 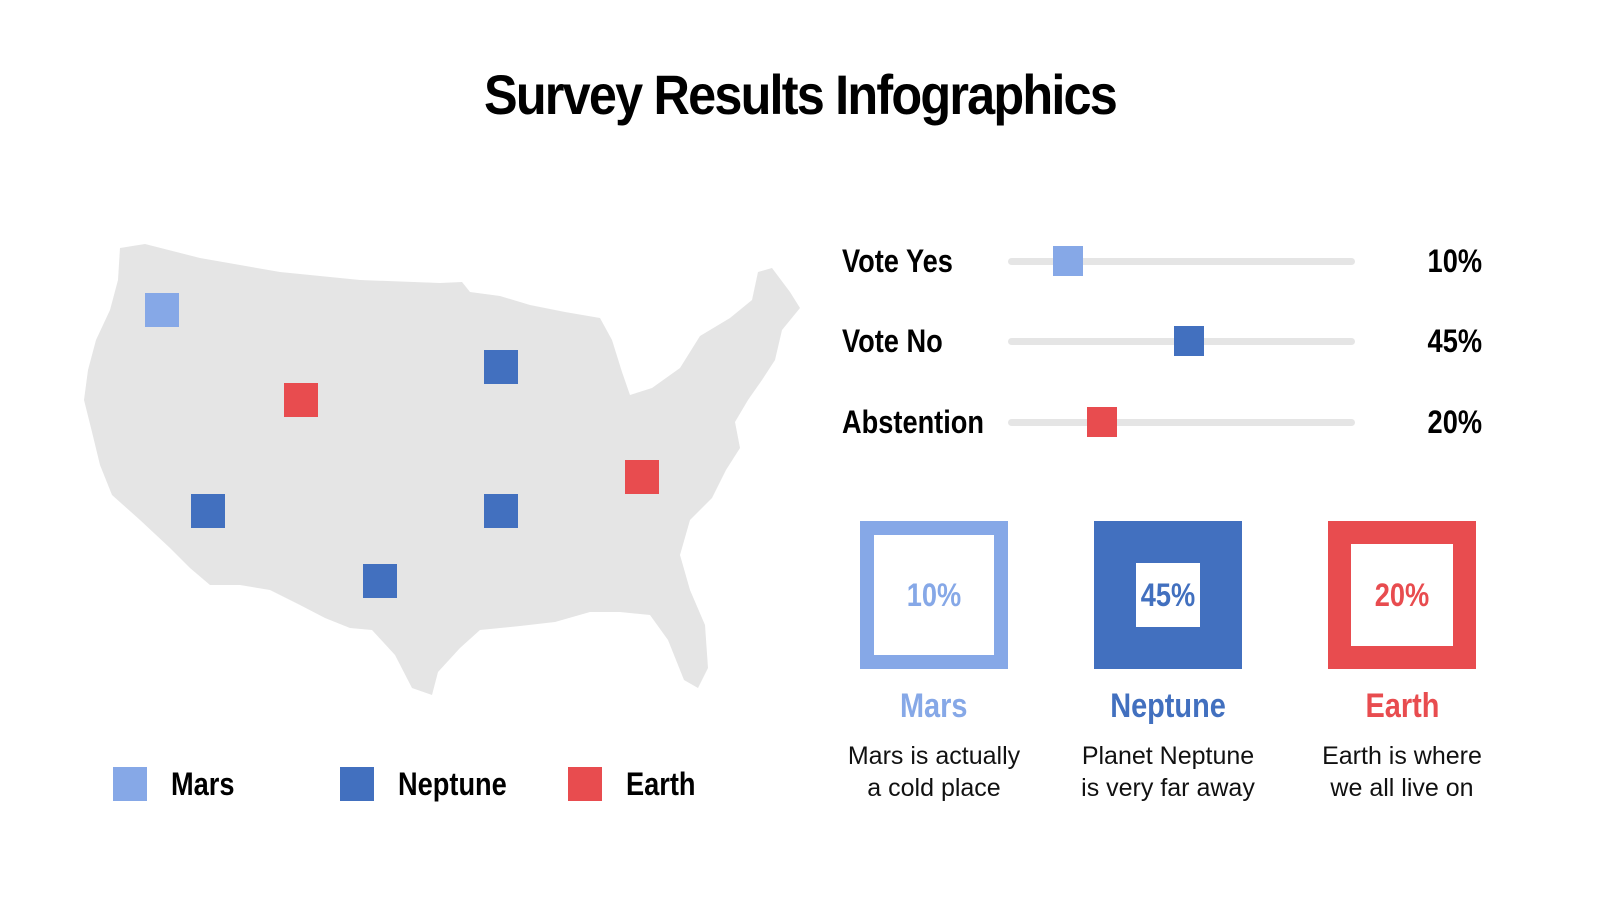 I want to click on percent-value: 45%, so click(x=1168, y=594).